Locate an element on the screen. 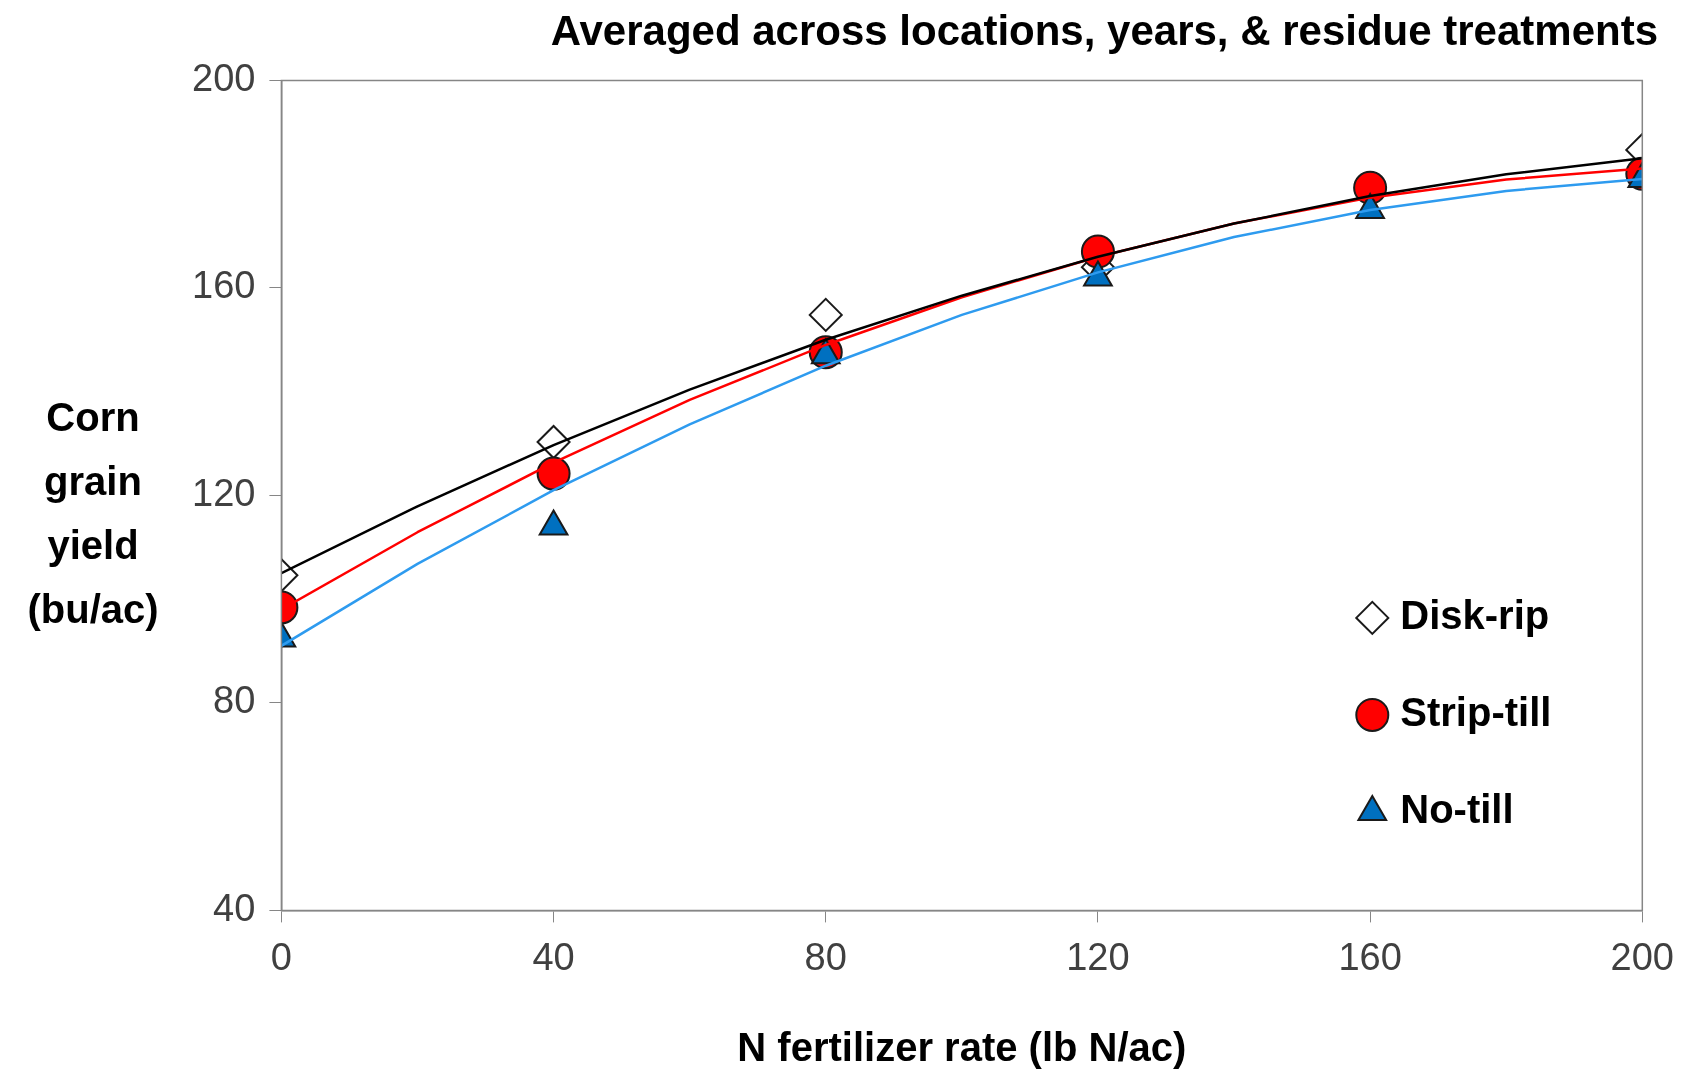  point is located at coordinates (825, 314).